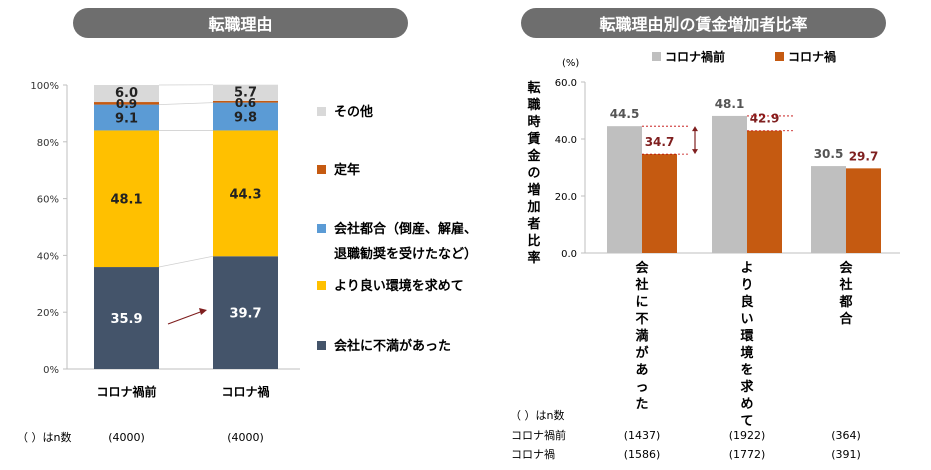 This screenshot has width=931, height=470. Describe the element at coordinates (746, 285) in the screenshot. I see `right-x-category-char: り` at that location.